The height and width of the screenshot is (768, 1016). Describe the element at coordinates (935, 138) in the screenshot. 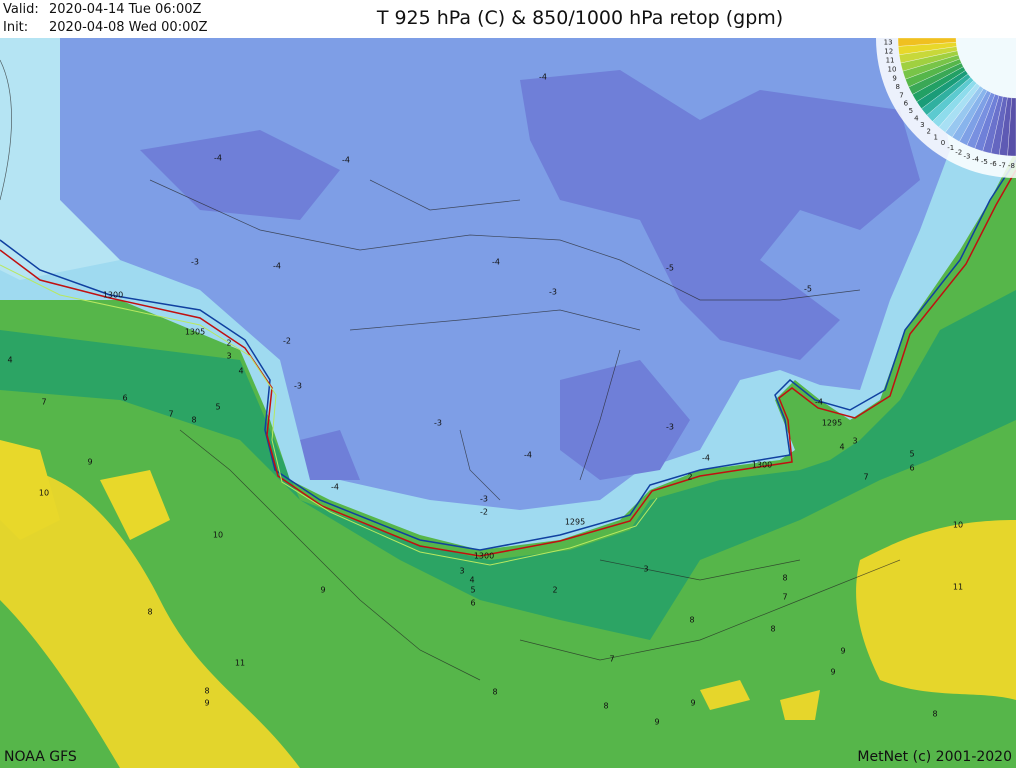

I see `legend-label: 1` at that location.